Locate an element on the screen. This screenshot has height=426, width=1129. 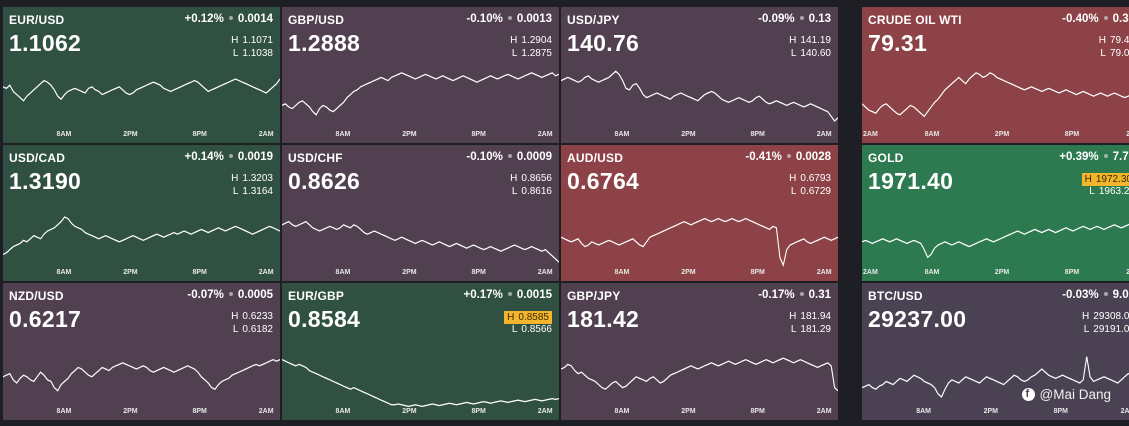
high-value: 181.94 is located at coordinates (815, 316).